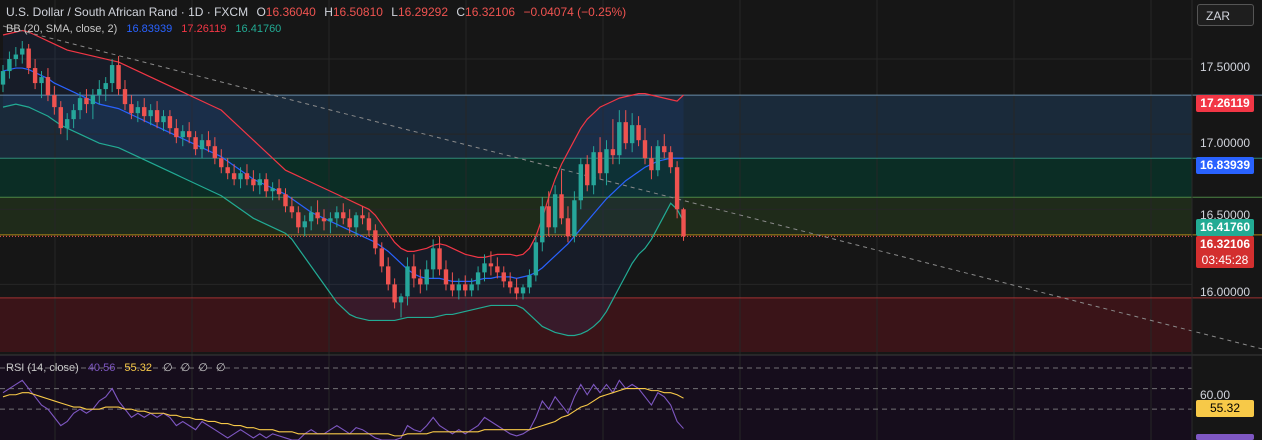 This screenshot has height=440, width=1262. What do you see at coordinates (138, 368) in the screenshot?
I see `rsi-legend-ma: 55.32` at bounding box center [138, 368].